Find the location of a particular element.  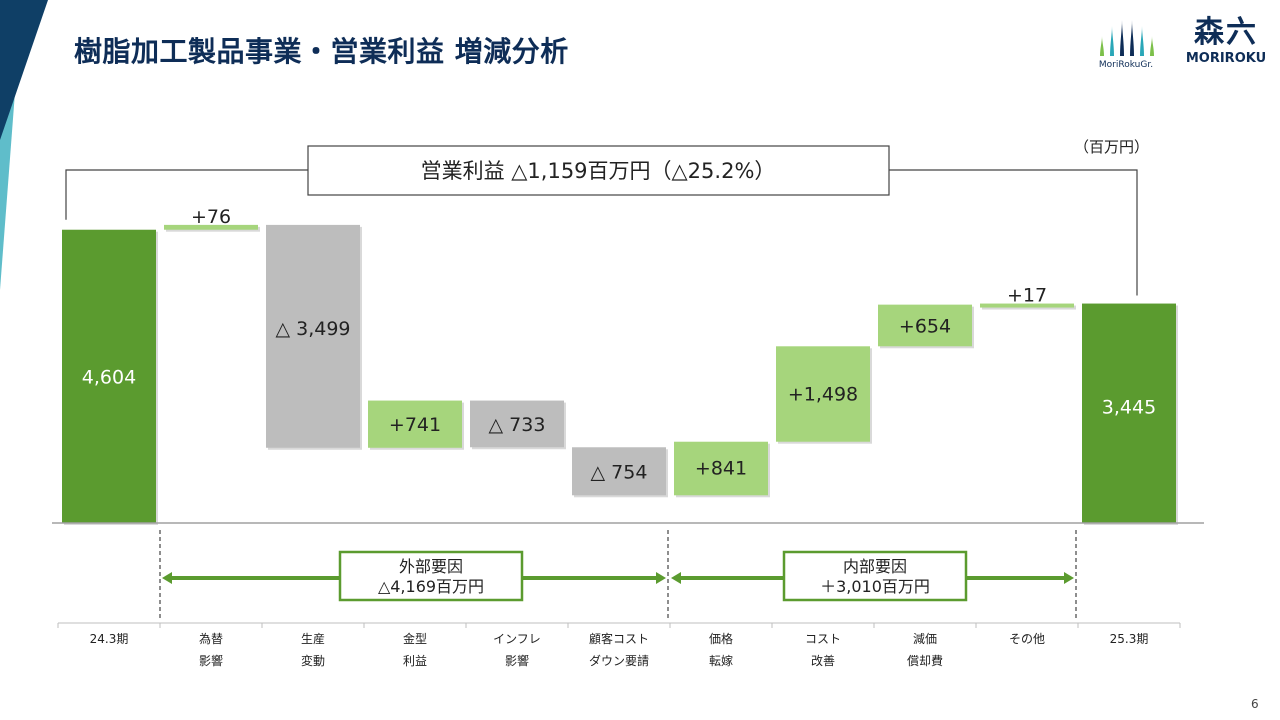

category-label-11: 25.3期 is located at coordinates (1129, 639).